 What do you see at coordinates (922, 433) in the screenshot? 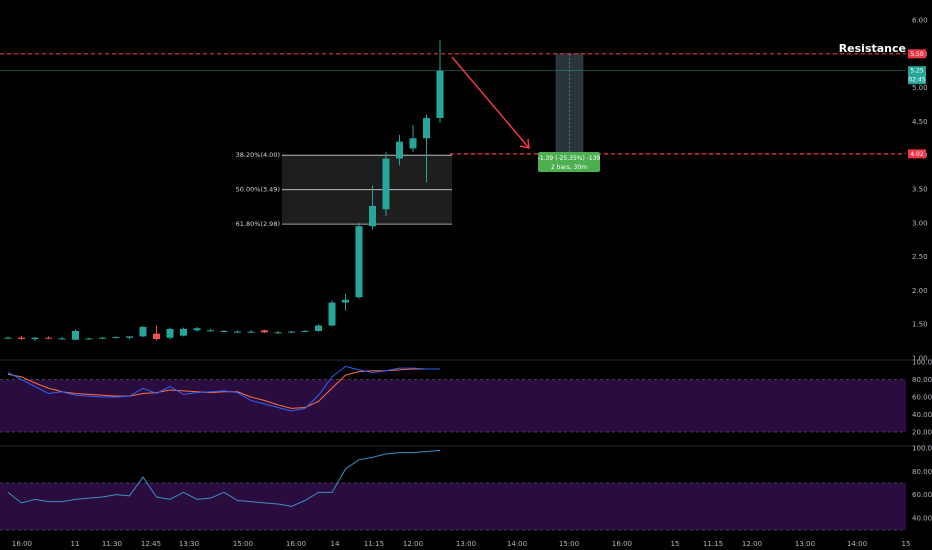
I see `rsi-tick-label: 20.00` at bounding box center [922, 433].